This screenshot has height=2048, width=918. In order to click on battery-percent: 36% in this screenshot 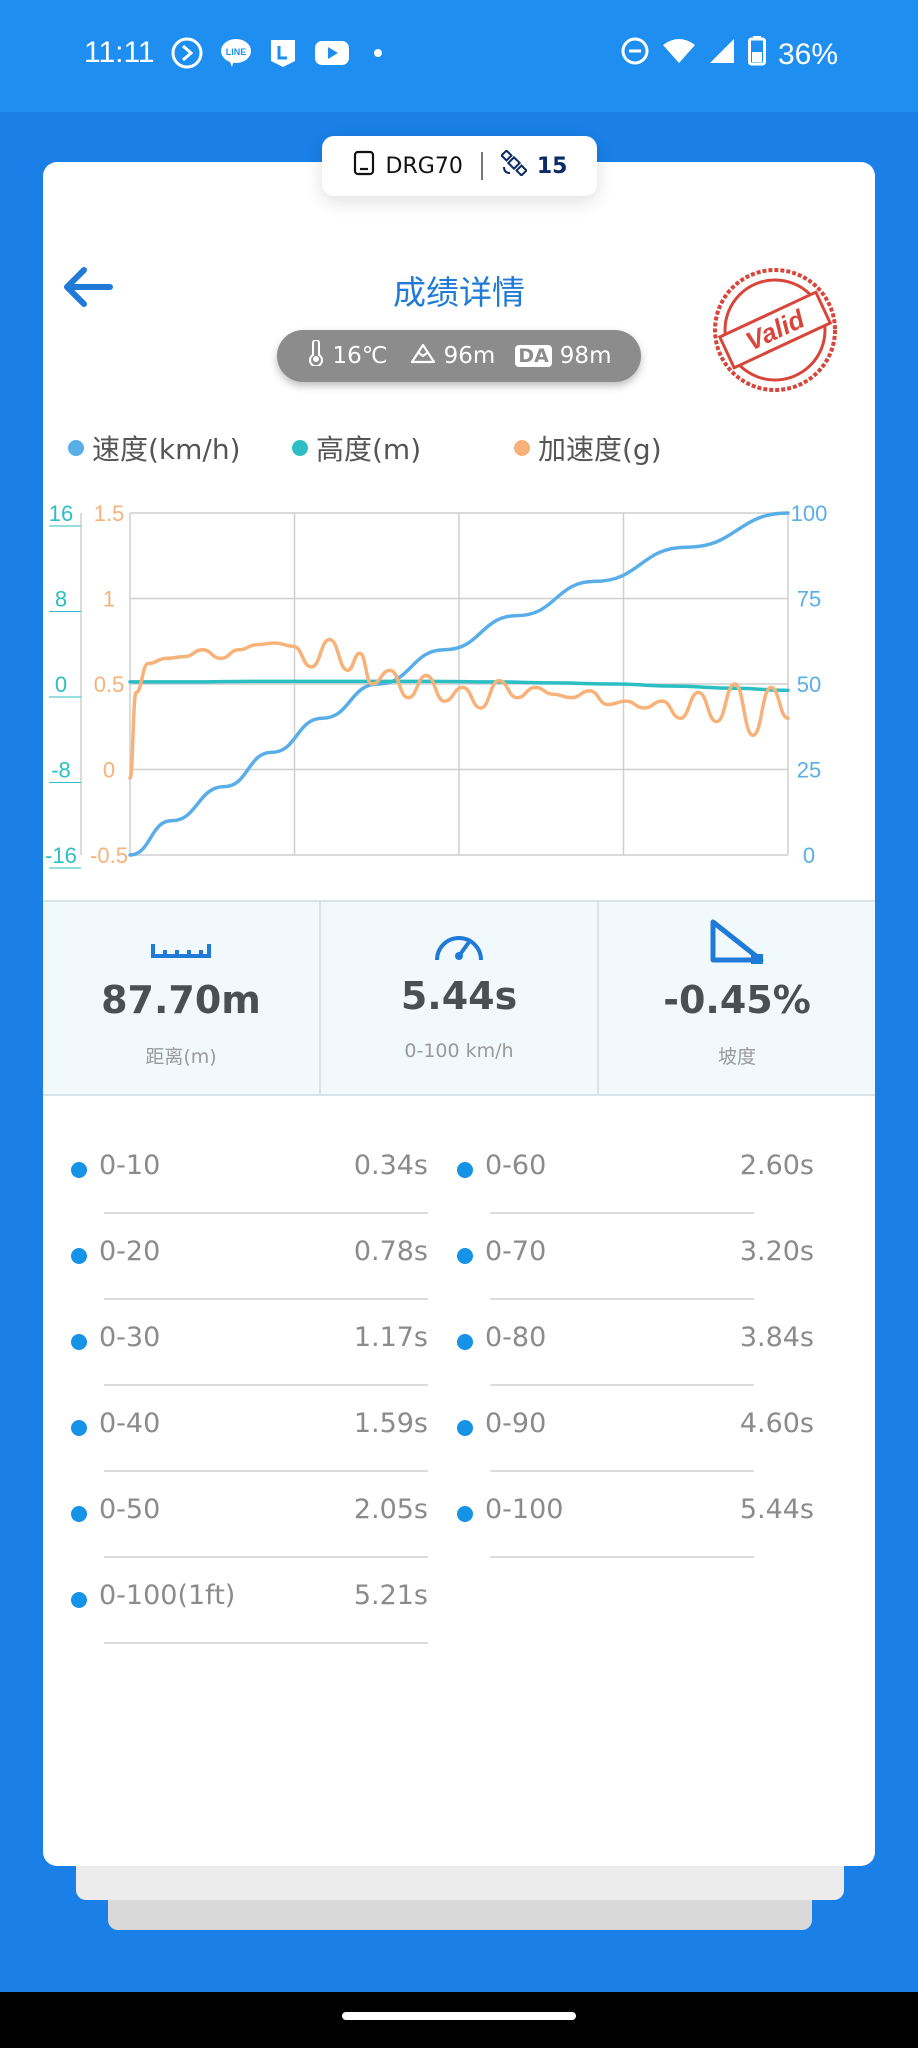, I will do `click(807, 54)`.